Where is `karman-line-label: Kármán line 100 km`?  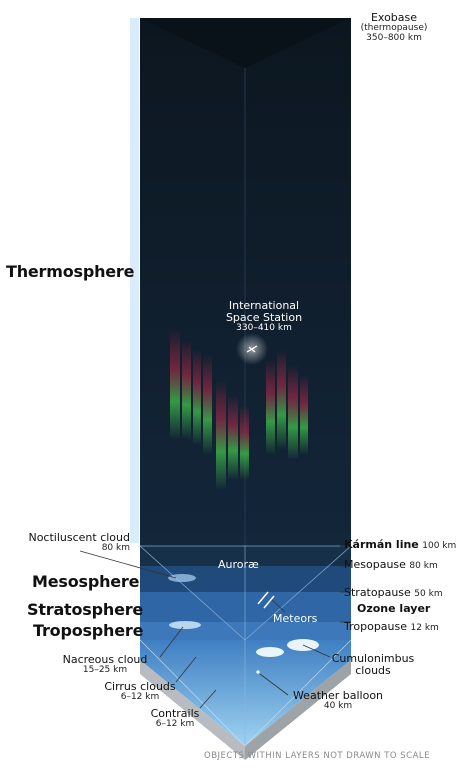
karman-line-label: Kármán line 100 km is located at coordinates (400, 545).